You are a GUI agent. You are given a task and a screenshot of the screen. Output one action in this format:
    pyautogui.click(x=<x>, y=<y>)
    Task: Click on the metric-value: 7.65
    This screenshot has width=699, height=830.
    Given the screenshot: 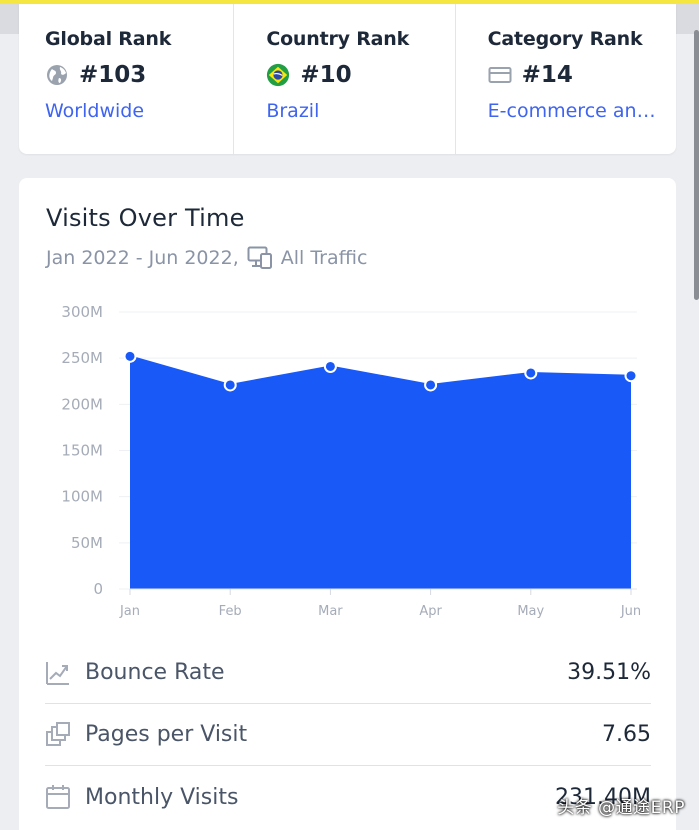 What is the action you would take?
    pyautogui.click(x=626, y=734)
    